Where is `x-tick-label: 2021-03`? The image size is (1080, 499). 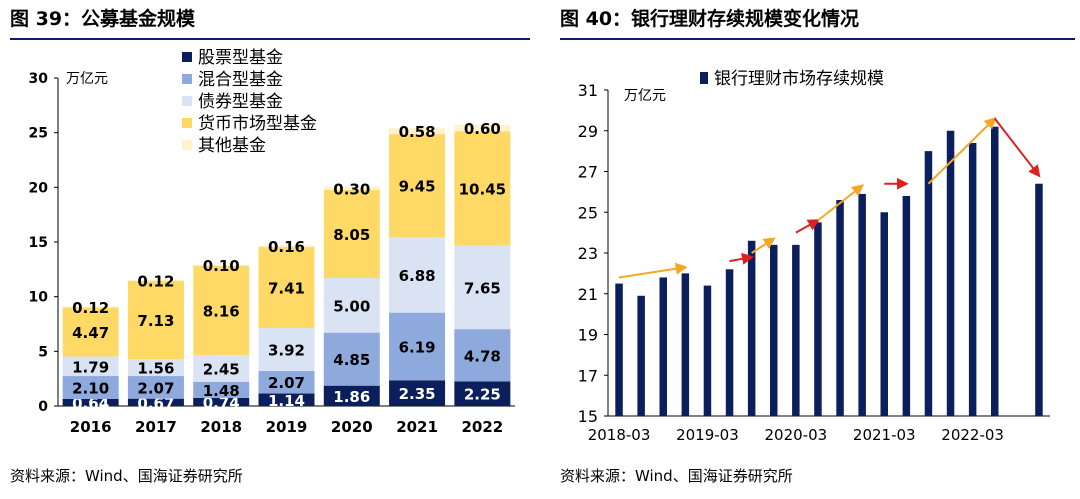 x-tick-label: 2021-03 is located at coordinates (884, 435).